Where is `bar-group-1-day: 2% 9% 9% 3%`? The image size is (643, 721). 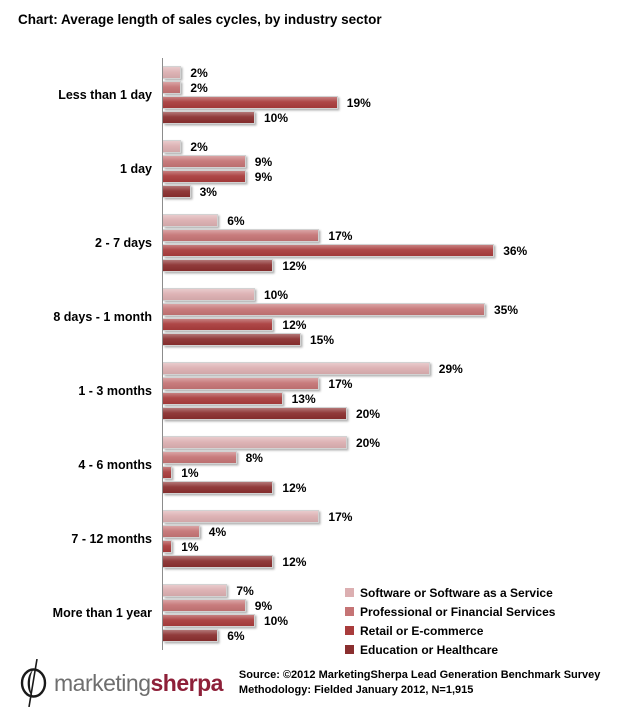
bar-group-1-day: 2% 9% 9% 3% is located at coordinates (399, 169).